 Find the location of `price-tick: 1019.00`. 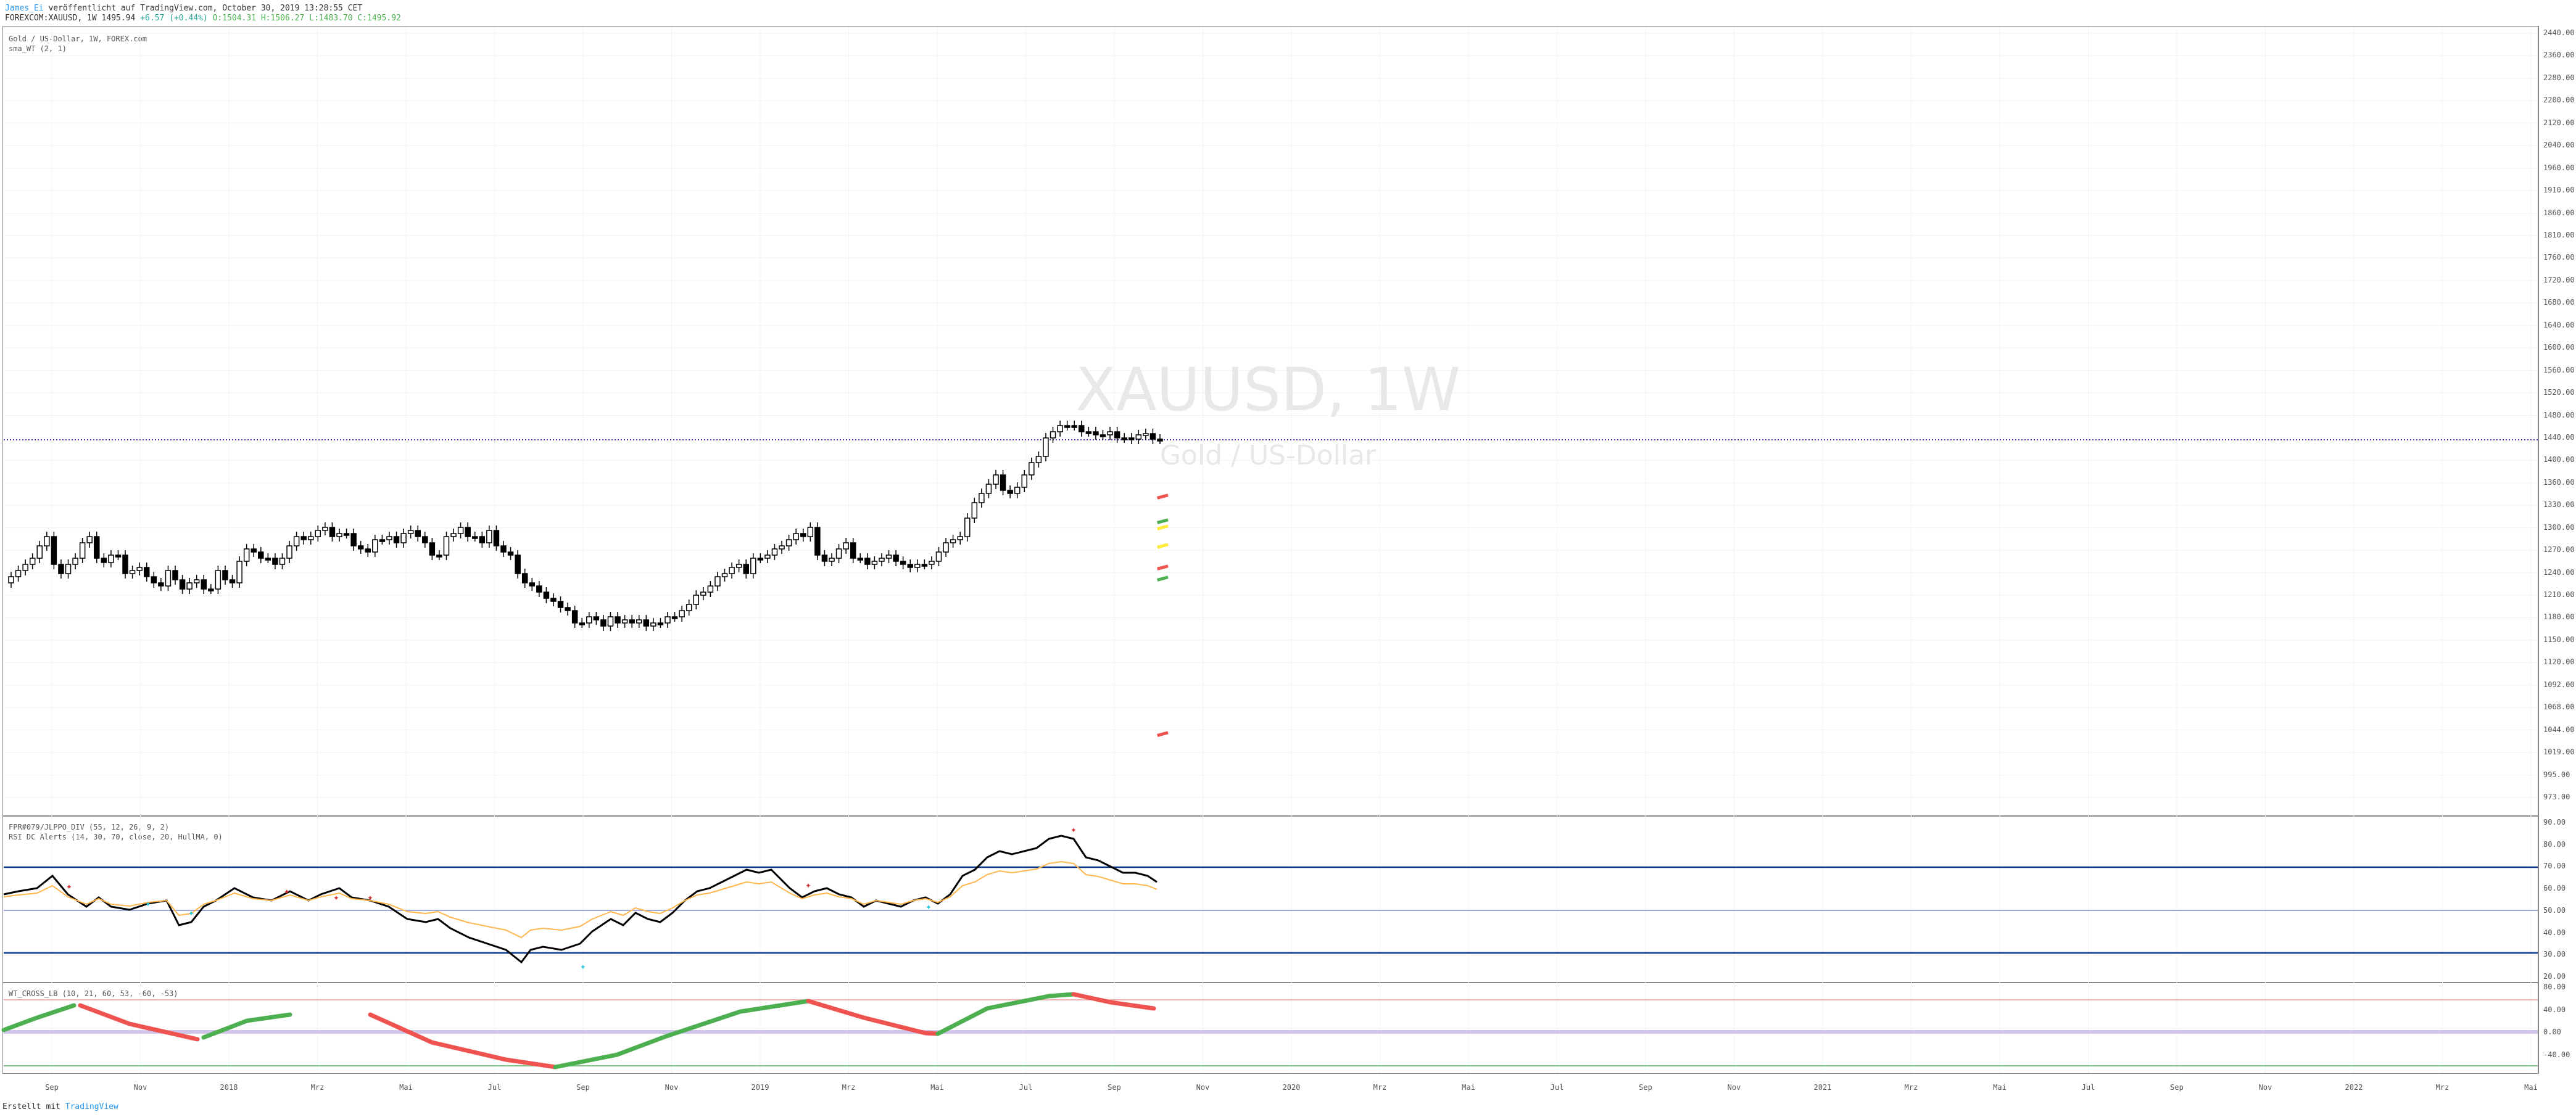

price-tick: 1019.00 is located at coordinates (2559, 752).